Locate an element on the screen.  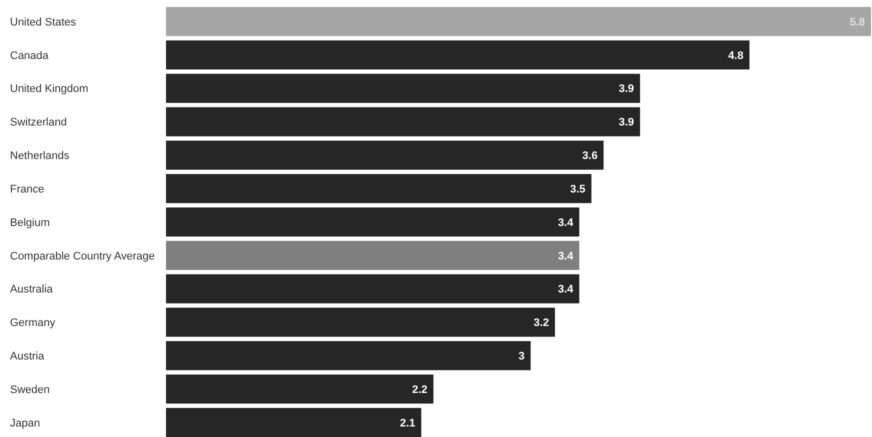
y-tick-label: Japan is located at coordinates (25, 423).